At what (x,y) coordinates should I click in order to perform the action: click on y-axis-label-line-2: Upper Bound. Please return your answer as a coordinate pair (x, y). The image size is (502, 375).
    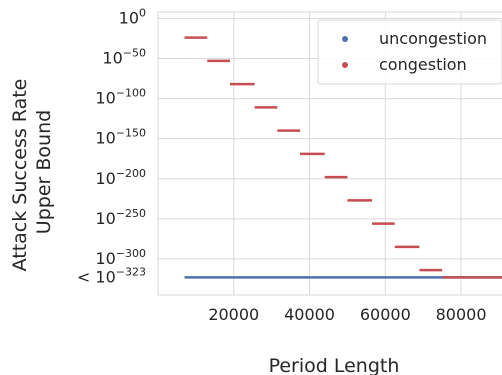
    Looking at the image, I should click on (44, 172).